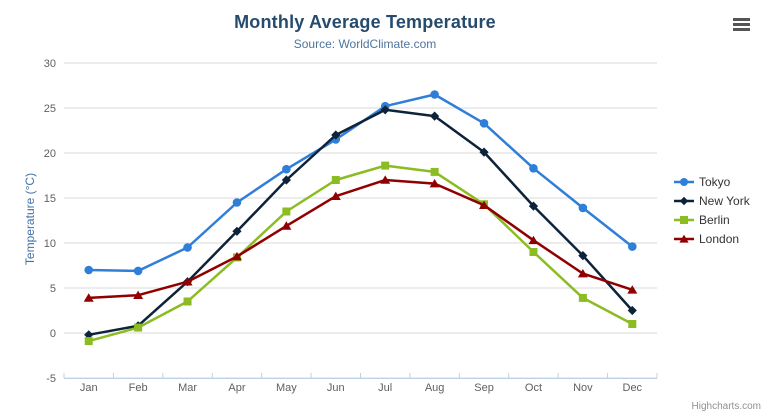 This screenshot has height=416, width=769. Describe the element at coordinates (583, 256) in the screenshot. I see `point-new-york-nov` at that location.